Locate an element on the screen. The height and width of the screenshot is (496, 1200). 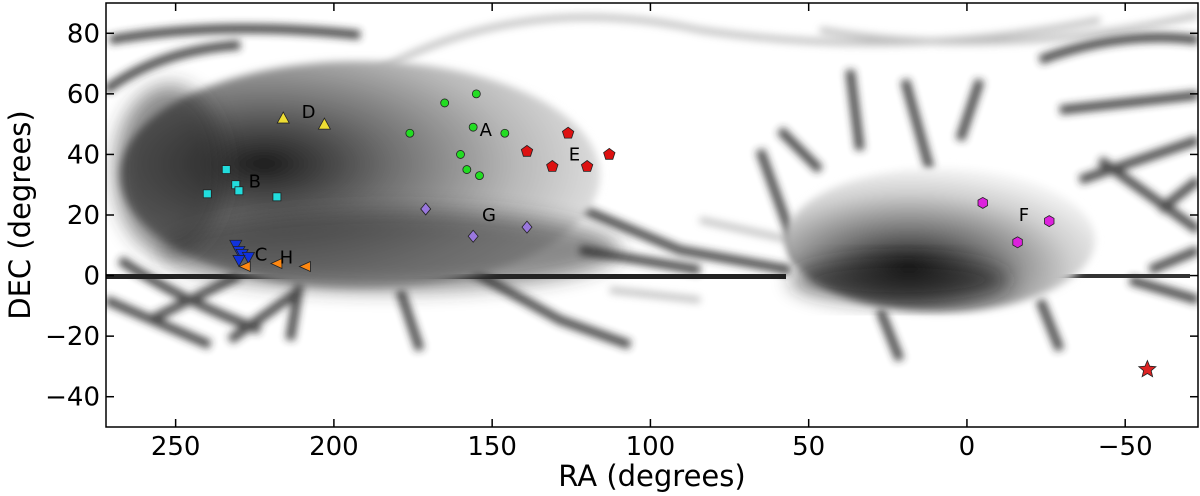
x-tick-label: 200 is located at coordinates (334, 447).